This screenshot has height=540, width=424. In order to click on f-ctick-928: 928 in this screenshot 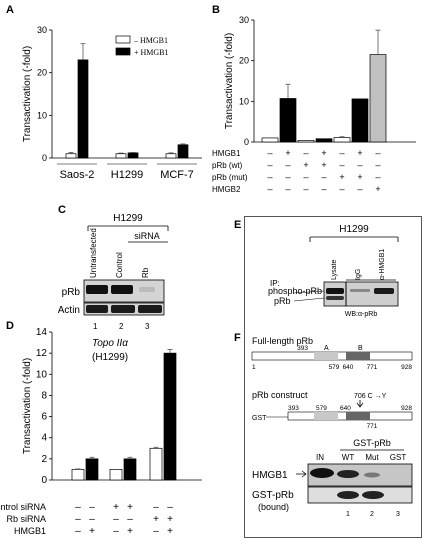, I will do `click(406, 408)`.